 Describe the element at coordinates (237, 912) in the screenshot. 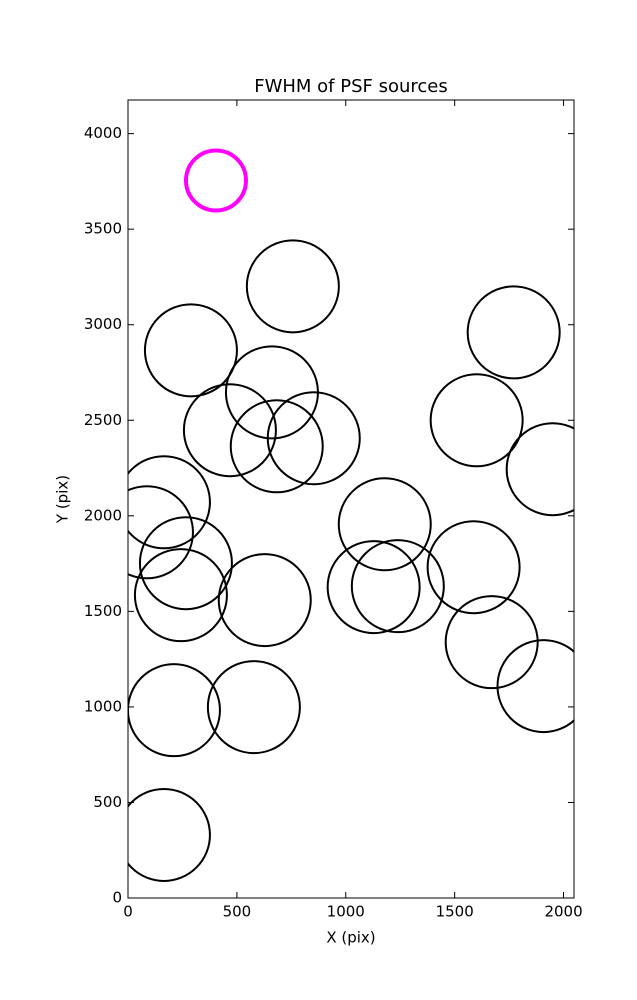

I see `x-tick-label: 500` at that location.